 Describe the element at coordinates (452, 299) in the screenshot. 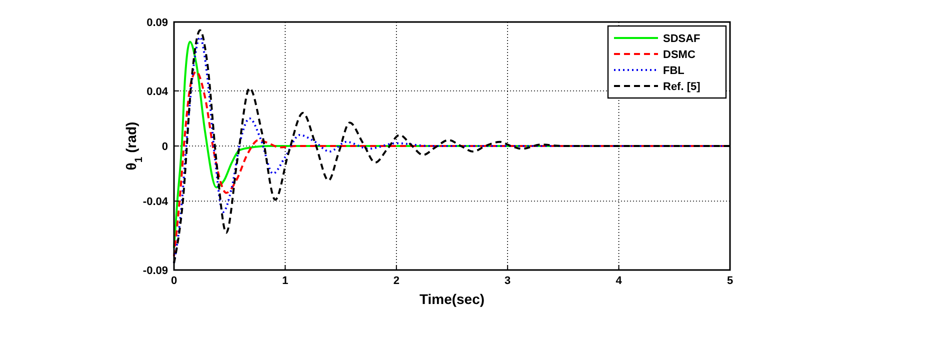

I see `x-axis-title: Time(sec)` at that location.